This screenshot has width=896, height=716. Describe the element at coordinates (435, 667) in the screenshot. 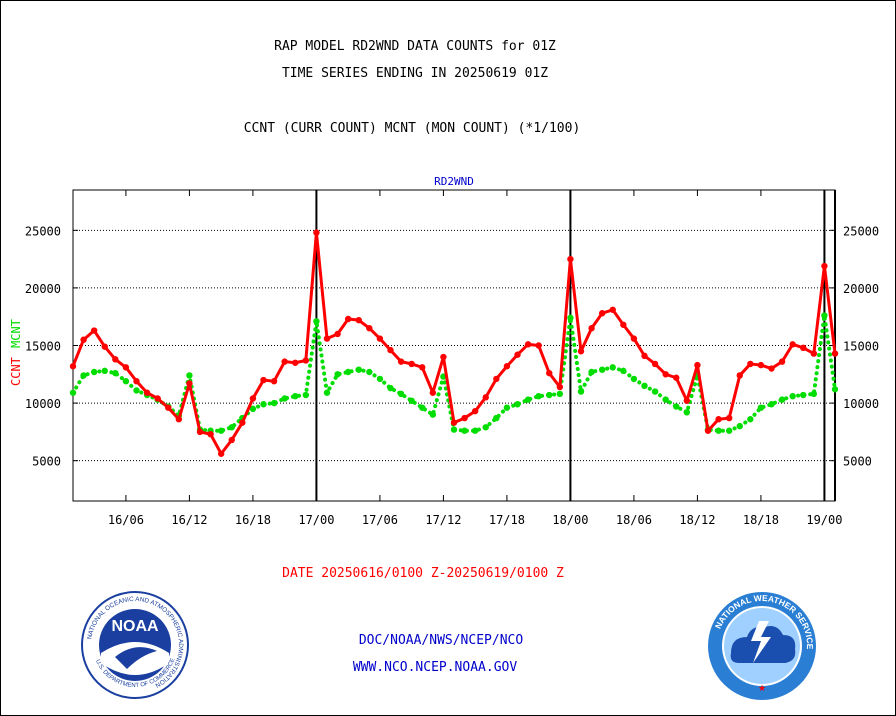

I see `url-line: WWW.NCO.NCEP.NOAA.GOV` at that location.